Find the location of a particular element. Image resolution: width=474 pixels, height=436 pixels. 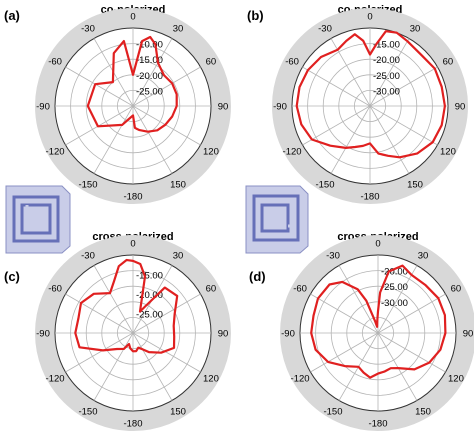

unit-cell-icon-right is located at coordinates (277, 219).